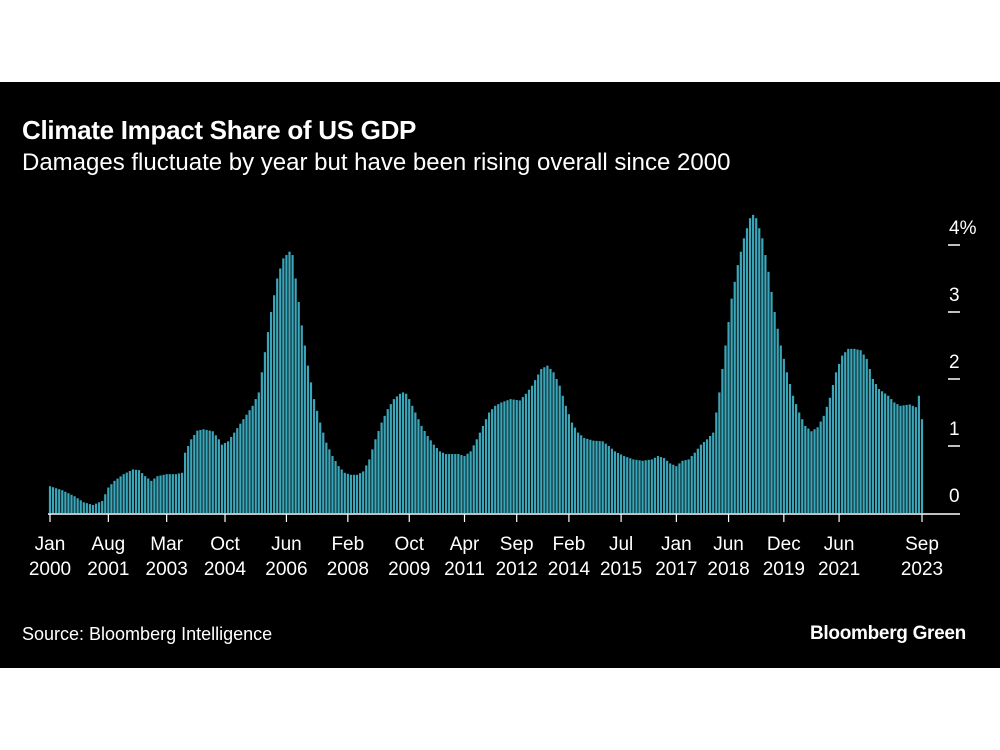  Describe the element at coordinates (167, 569) in the screenshot. I see `x-tick-label-year: 2003` at that location.